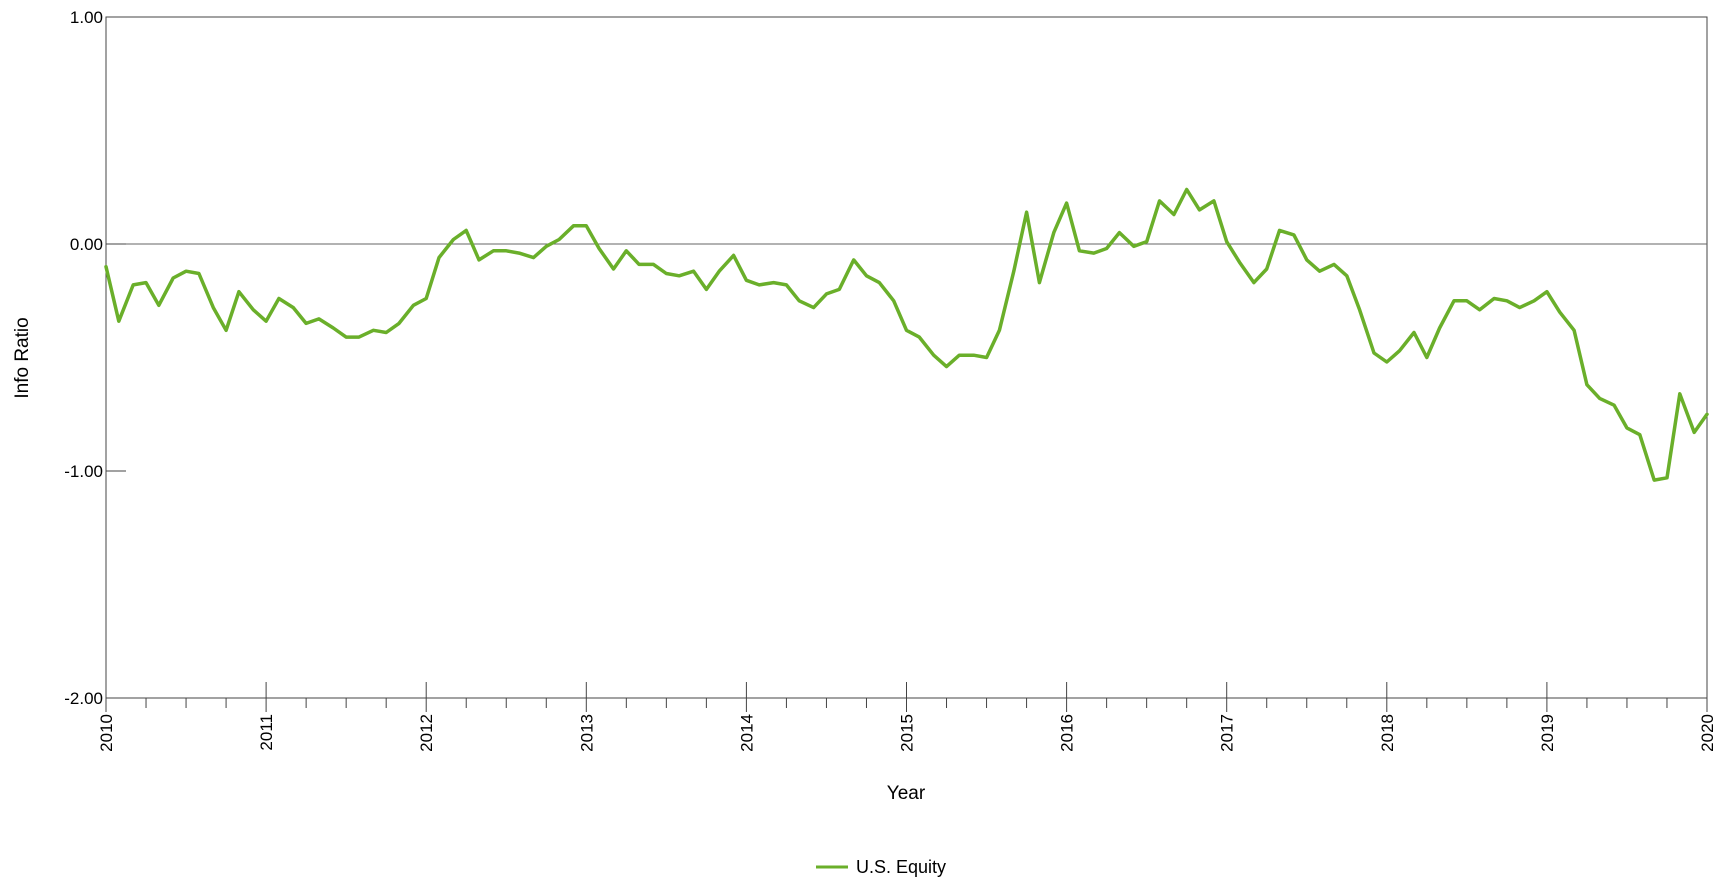 The width and height of the screenshot is (1718, 881). What do you see at coordinates (22, 357) in the screenshot?
I see `y-axis-title: Info Ratio` at bounding box center [22, 357].